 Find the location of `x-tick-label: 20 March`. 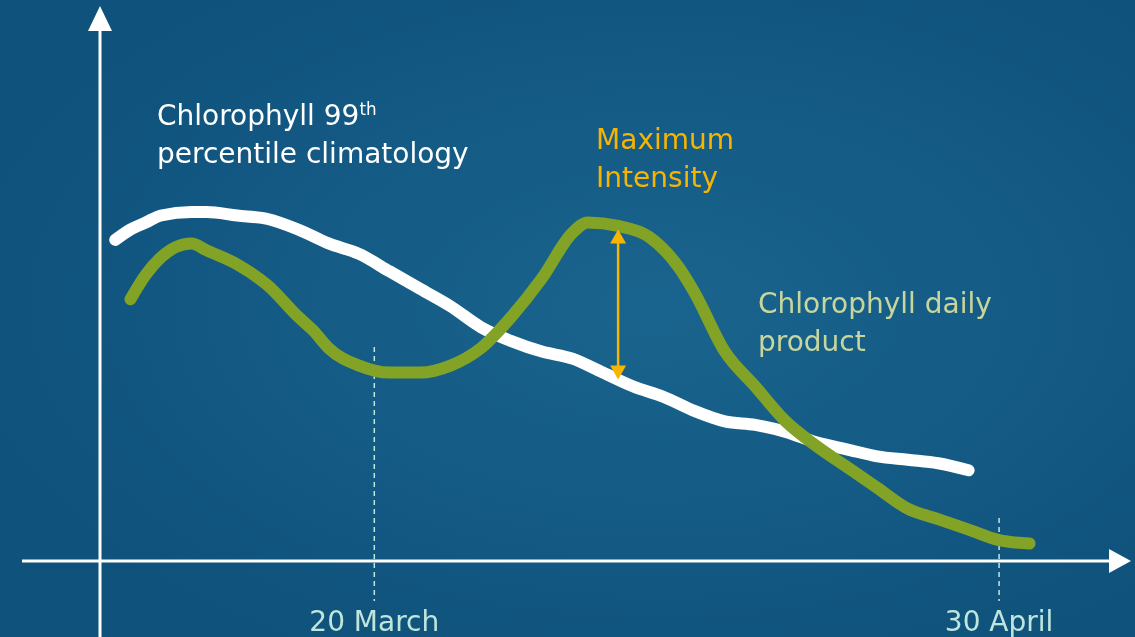

x-tick-label: 20 March is located at coordinates (374, 621).